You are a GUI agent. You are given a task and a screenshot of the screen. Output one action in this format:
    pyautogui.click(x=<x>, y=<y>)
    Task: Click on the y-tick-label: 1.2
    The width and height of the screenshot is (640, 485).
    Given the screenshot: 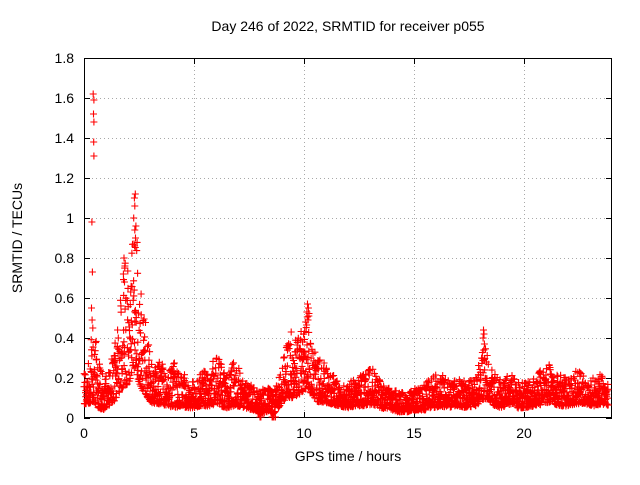 What is the action you would take?
    pyautogui.click(x=65, y=178)
    